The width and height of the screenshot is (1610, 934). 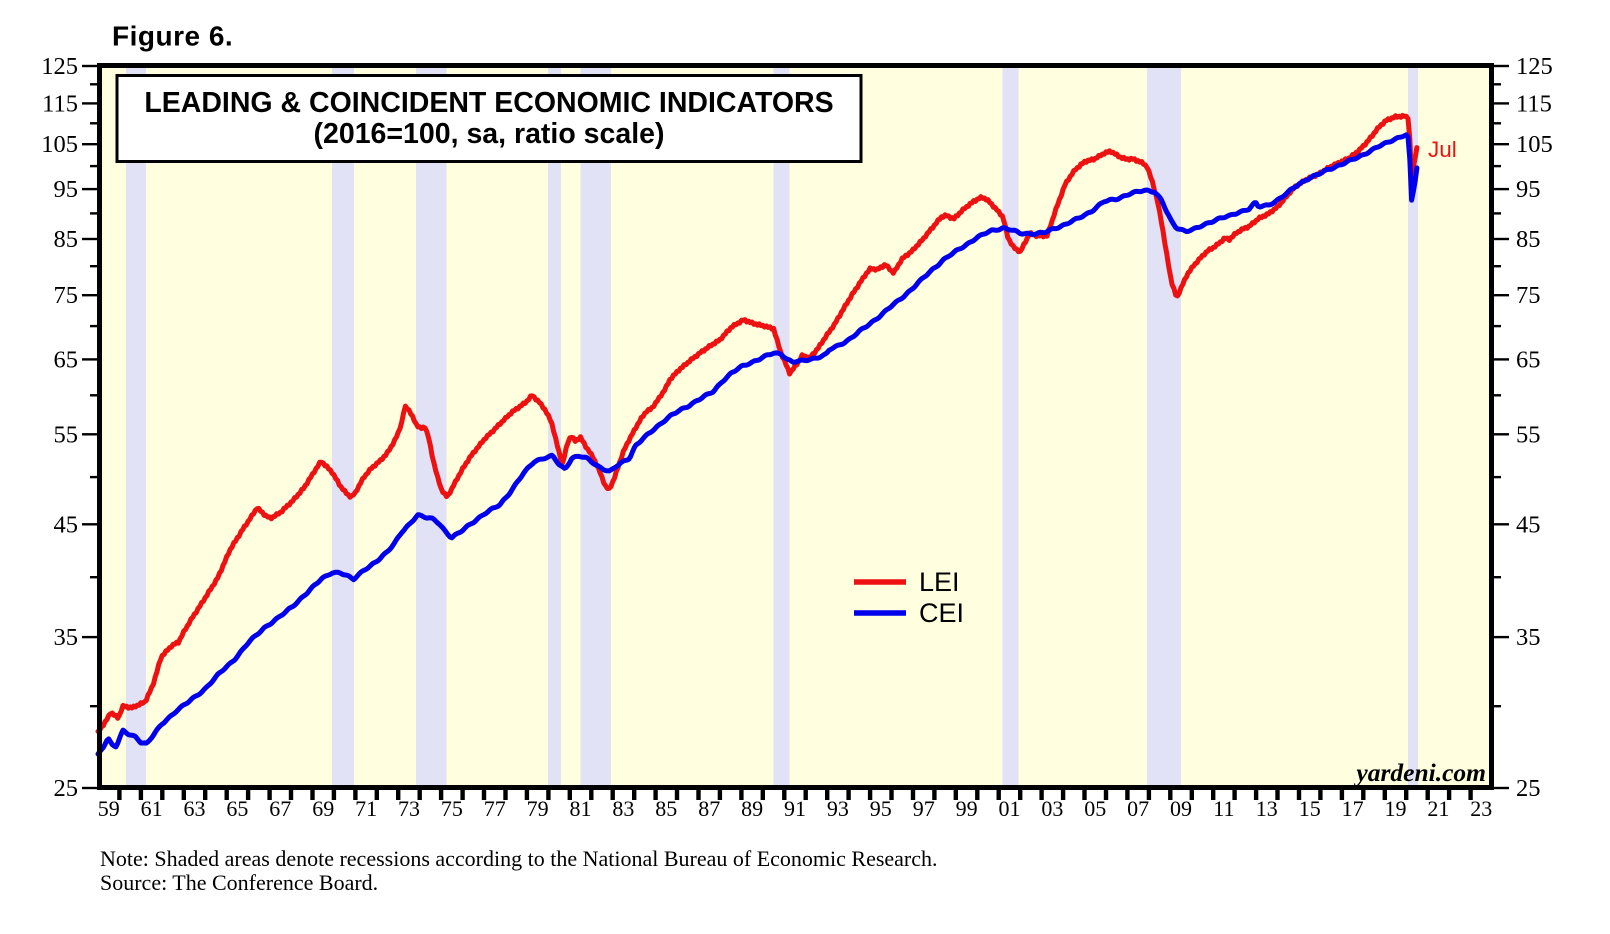 What do you see at coordinates (1223, 808) in the screenshot?
I see `svg-text: 11` at bounding box center [1223, 808].